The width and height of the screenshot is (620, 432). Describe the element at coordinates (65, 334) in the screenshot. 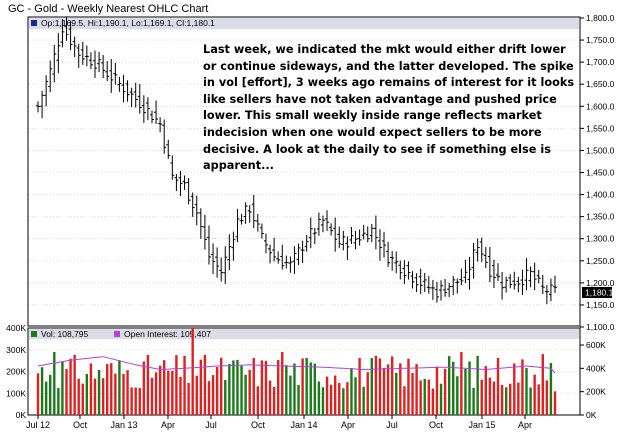

I see `volume-legend-vol: Vol: 108,795` at that location.